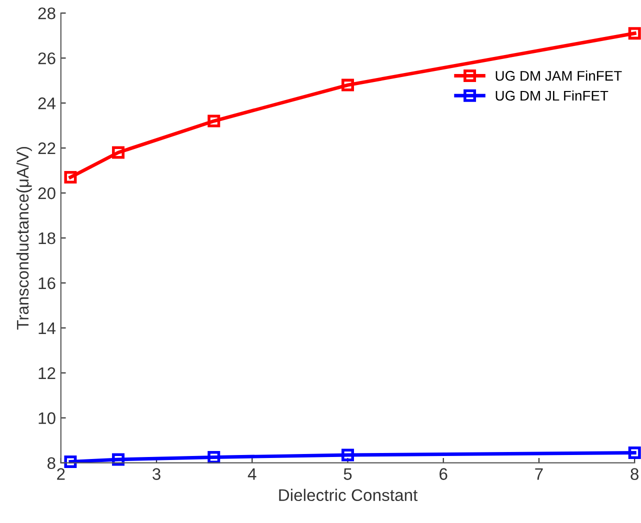 The width and height of the screenshot is (641, 523). I want to click on x-tick-label: 6, so click(444, 474).